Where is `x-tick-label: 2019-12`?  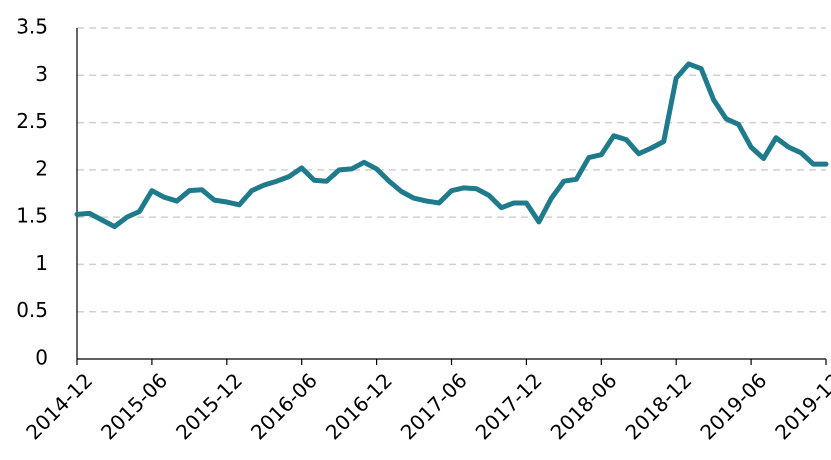 x-tick-label: 2019-12 is located at coordinates (800, 406).